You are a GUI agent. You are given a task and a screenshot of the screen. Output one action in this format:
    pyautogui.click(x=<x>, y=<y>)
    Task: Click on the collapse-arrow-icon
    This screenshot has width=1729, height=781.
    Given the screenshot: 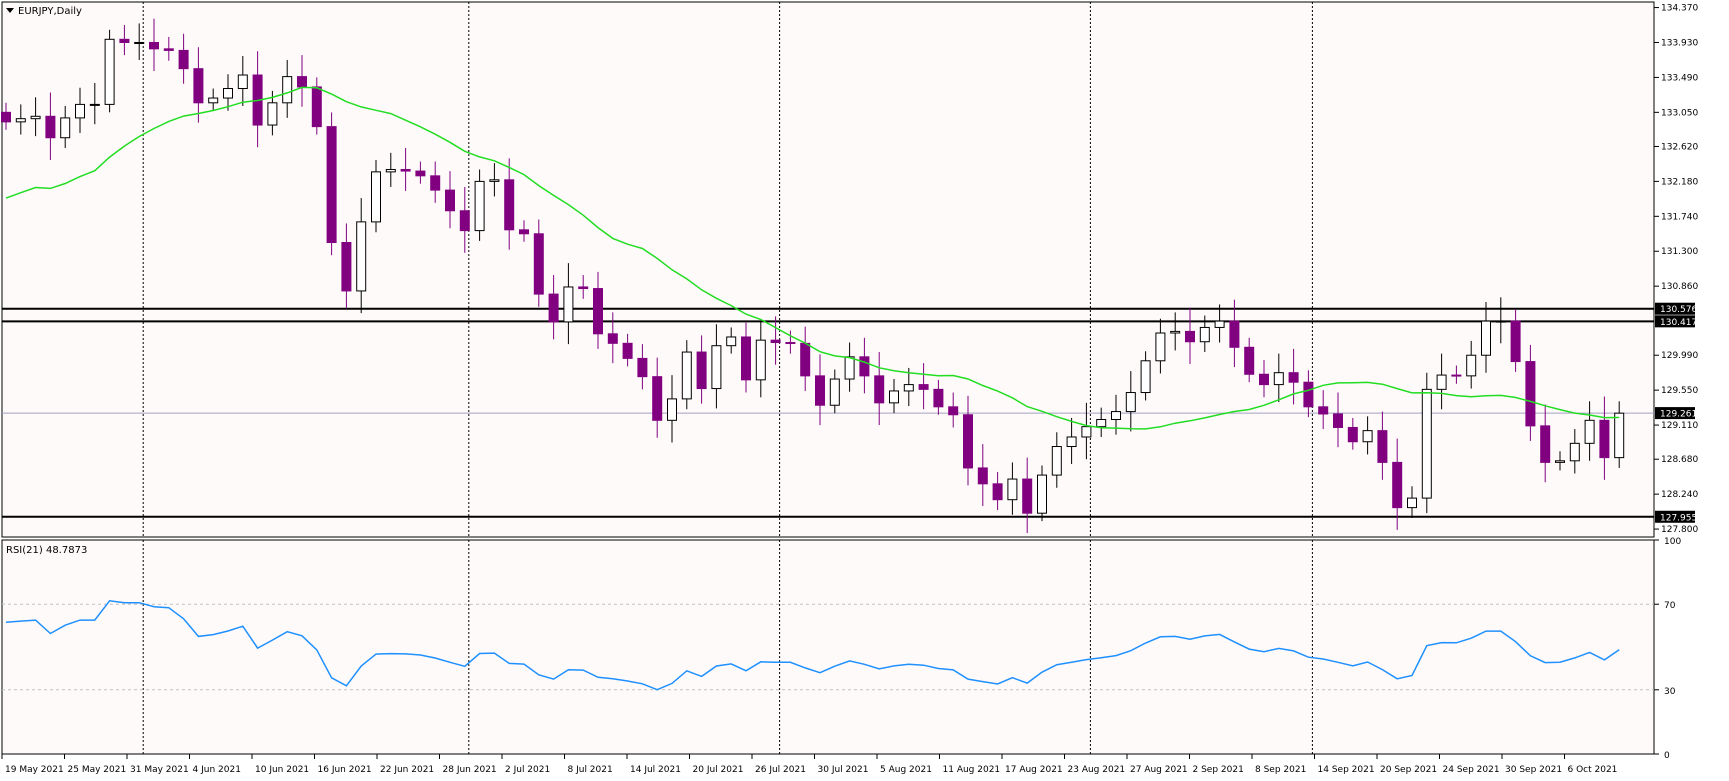 What is the action you would take?
    pyautogui.click(x=10, y=10)
    